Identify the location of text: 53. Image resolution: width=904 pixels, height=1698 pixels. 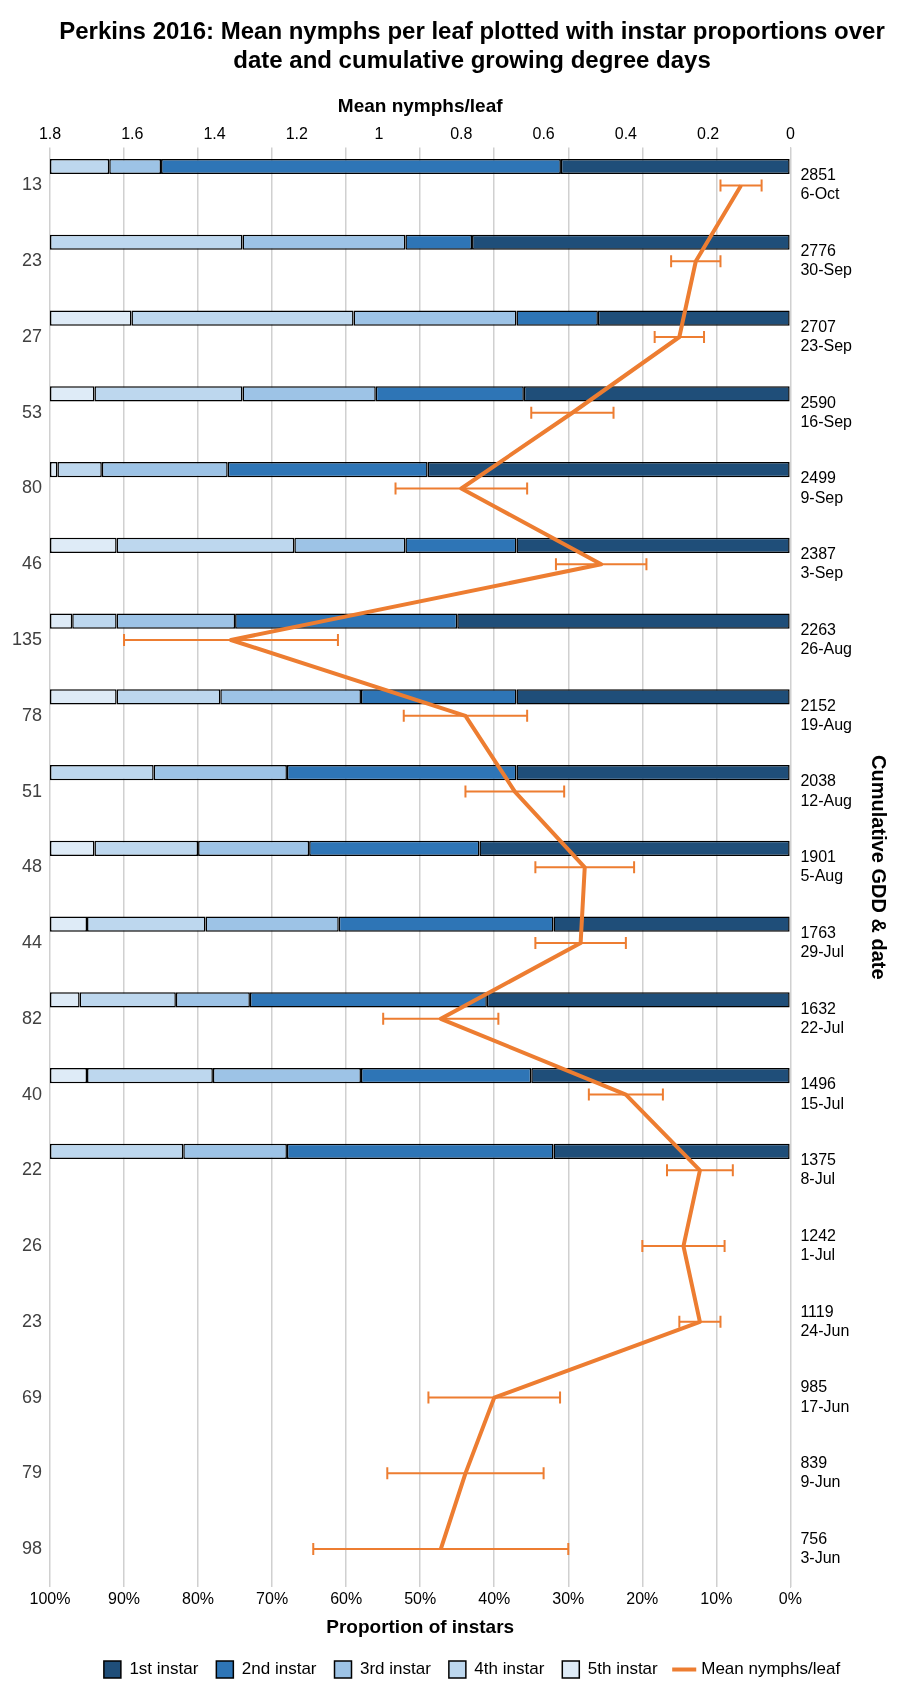
(31, 411).